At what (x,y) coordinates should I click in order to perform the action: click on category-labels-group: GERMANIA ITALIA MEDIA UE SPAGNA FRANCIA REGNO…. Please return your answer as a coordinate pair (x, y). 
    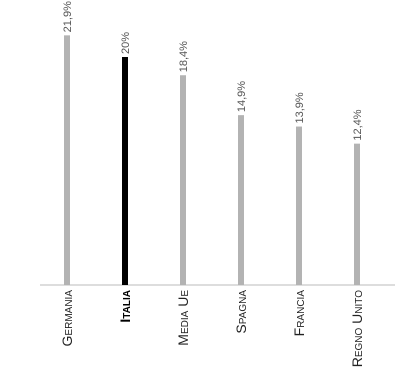
    Looking at the image, I should click on (212, 329).